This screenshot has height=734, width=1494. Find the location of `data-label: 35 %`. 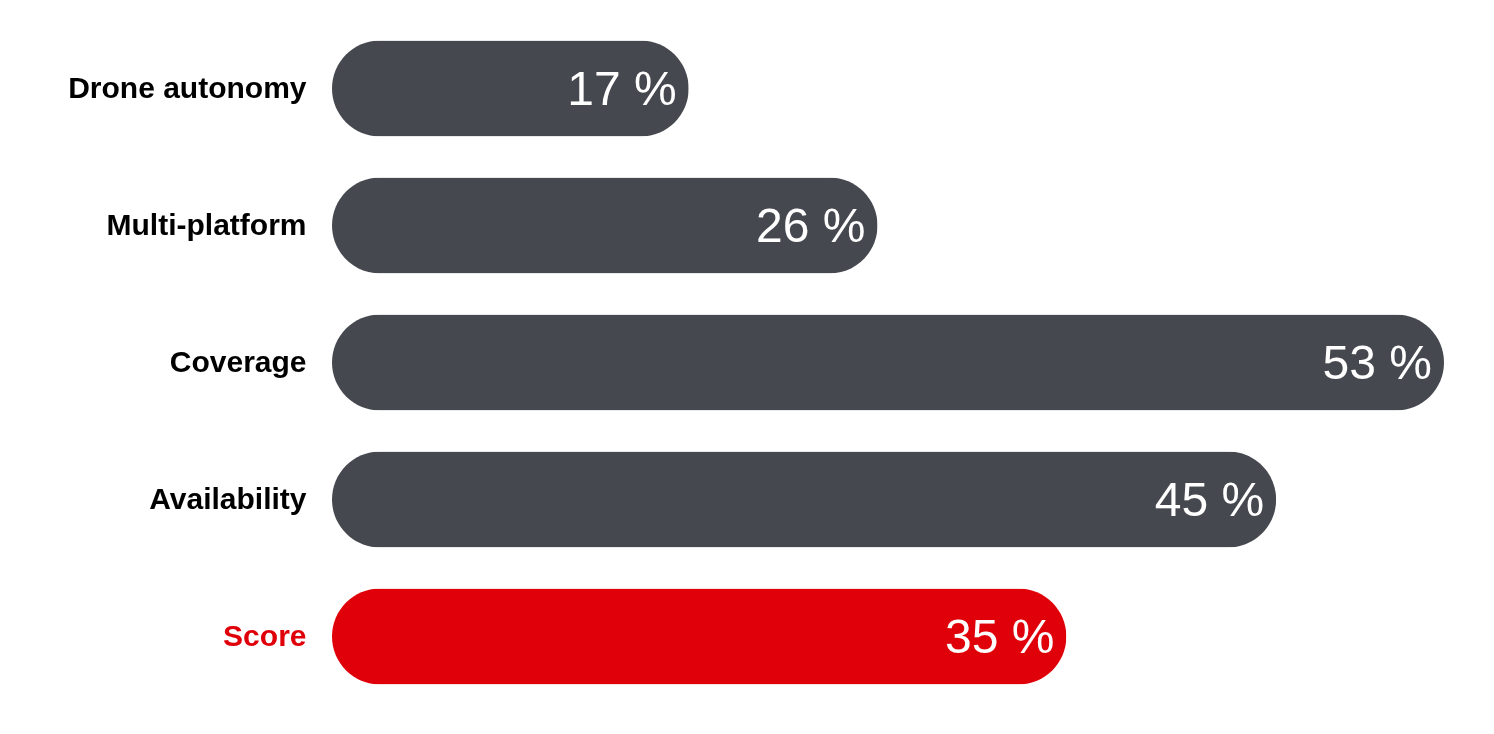

data-label: 35 % is located at coordinates (999, 636).